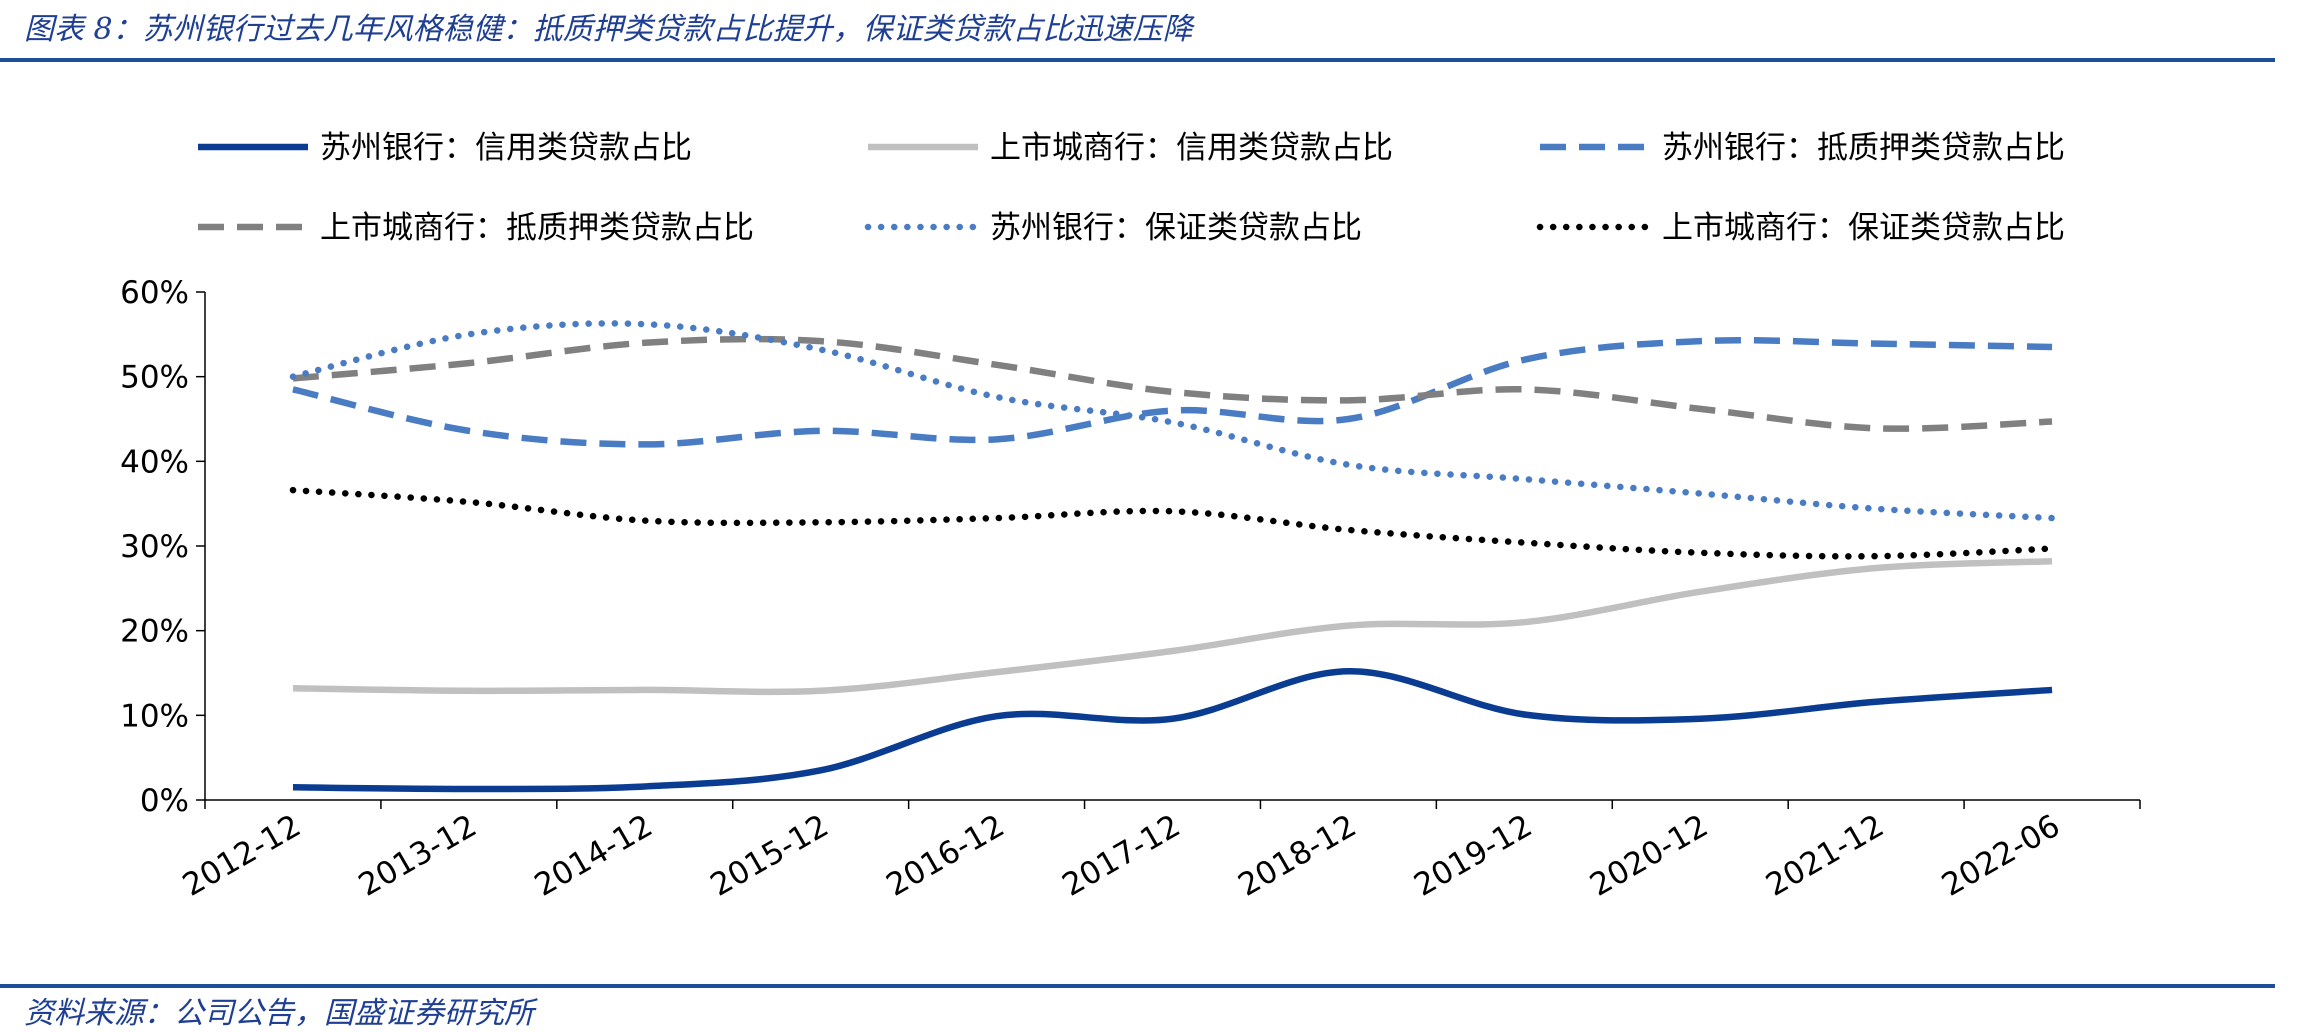  I want to click on x-tick-label: 2022-06, so click(2001, 856).